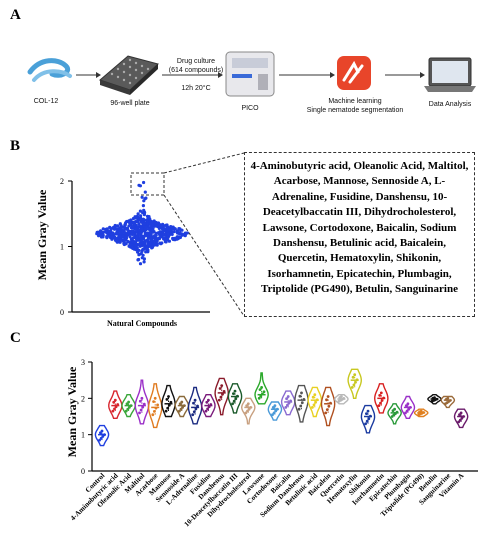 This screenshot has height=550, width=488. What do you see at coordinates (354, 73) in the screenshot?
I see `machine-learning-icon` at bounding box center [354, 73].